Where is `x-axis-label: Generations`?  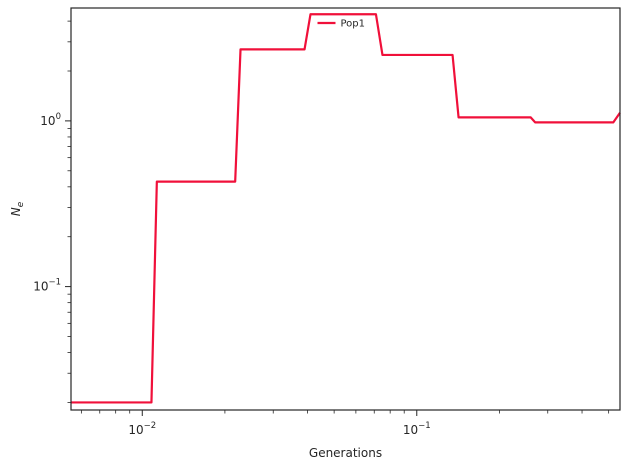
x-axis-label: Generations is located at coordinates (345, 453).